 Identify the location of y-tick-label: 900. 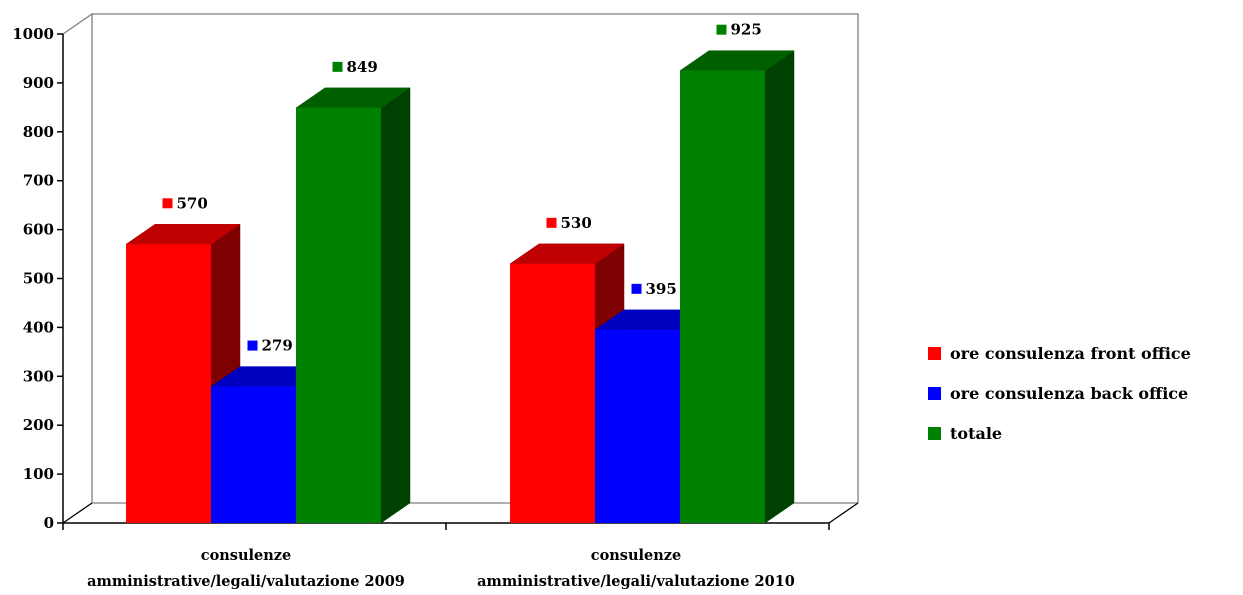
(38, 83).